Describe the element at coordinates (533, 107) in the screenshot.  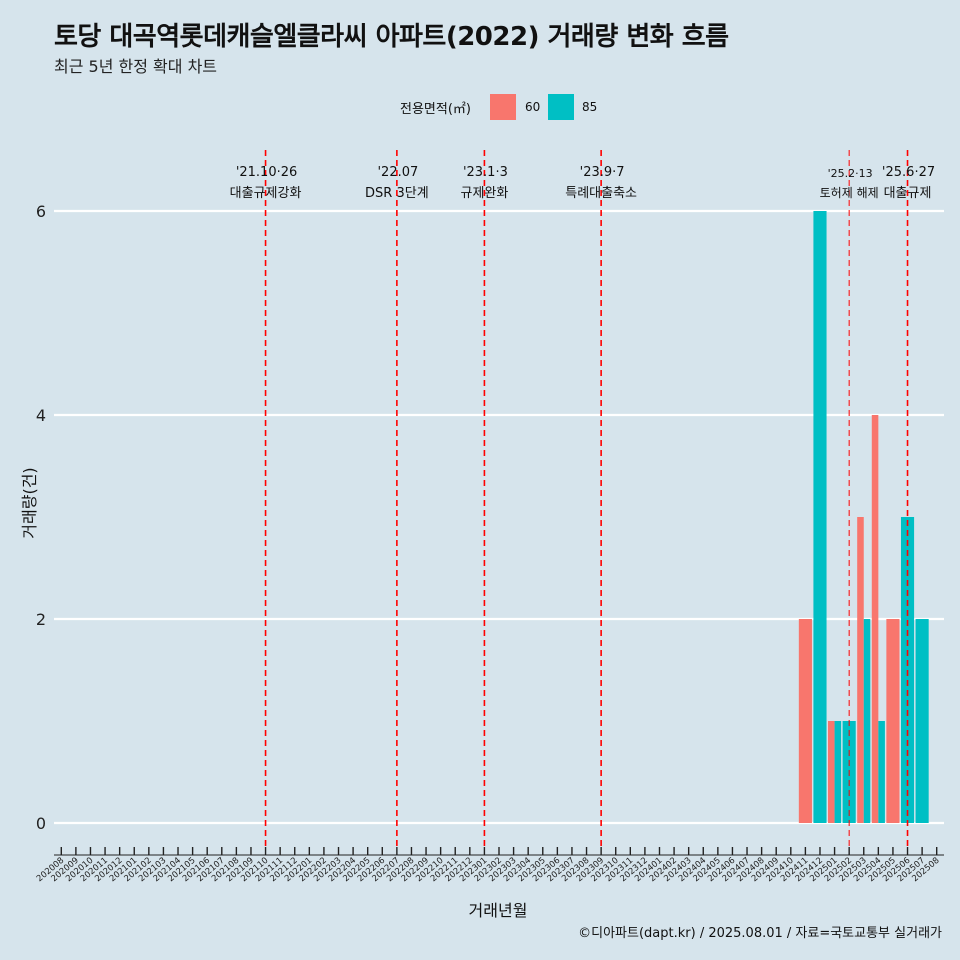
I see `legend-label-60: 60` at that location.